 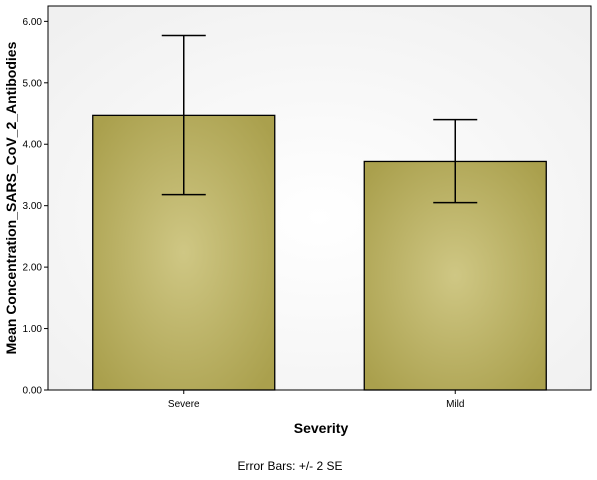 I want to click on y-tick-label: 1.00, so click(x=33, y=329).